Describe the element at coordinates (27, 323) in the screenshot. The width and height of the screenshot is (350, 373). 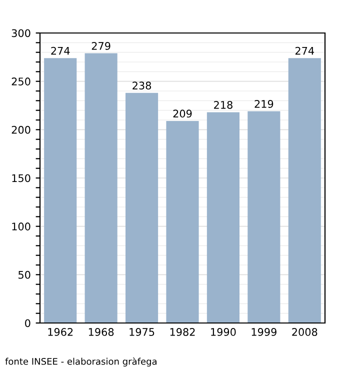
I see `y-tick-label: 0` at that location.